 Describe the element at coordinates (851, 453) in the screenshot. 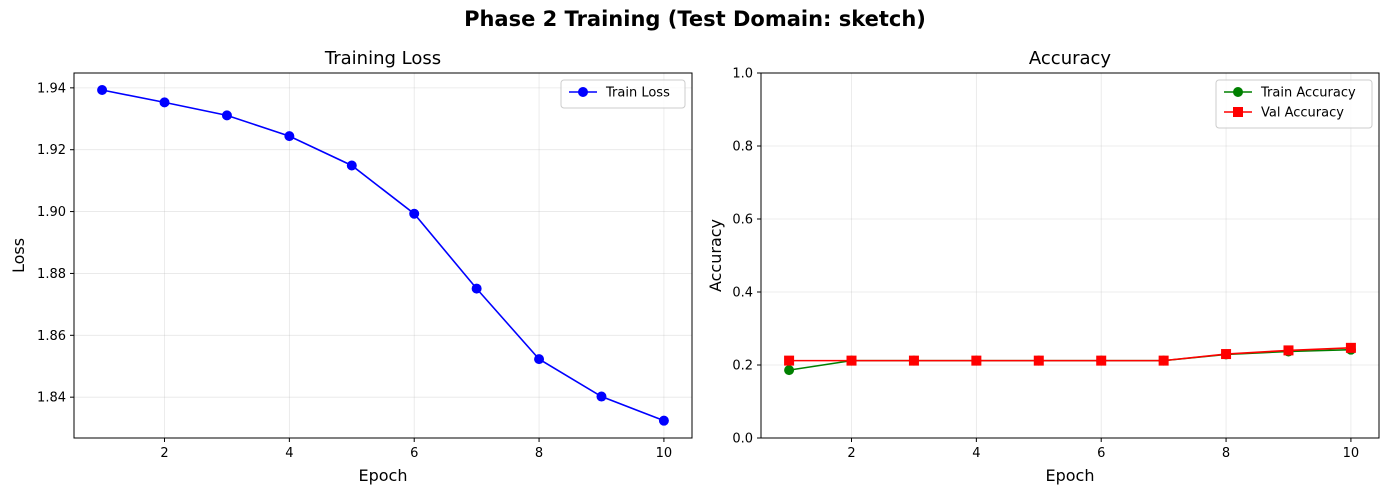

I see `accuracy-xtick-label-0: 2` at that location.